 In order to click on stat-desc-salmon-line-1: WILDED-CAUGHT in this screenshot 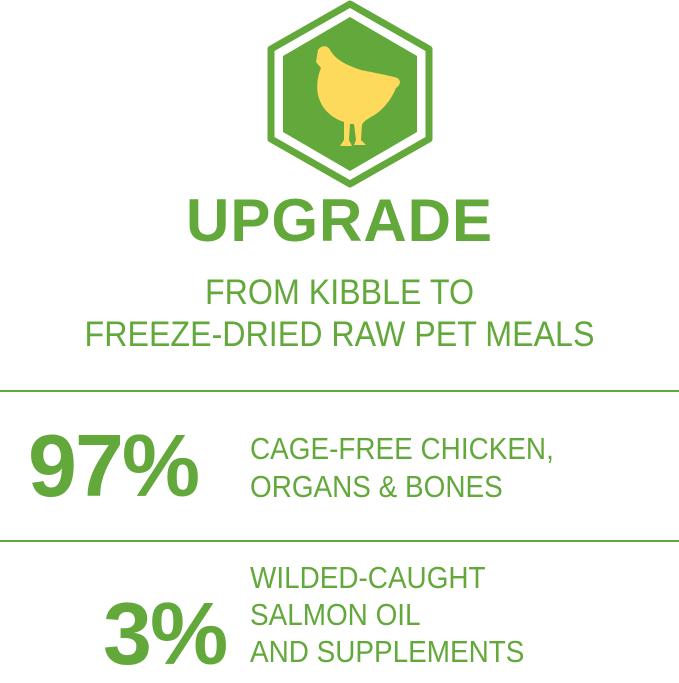, I will do `click(368, 577)`.